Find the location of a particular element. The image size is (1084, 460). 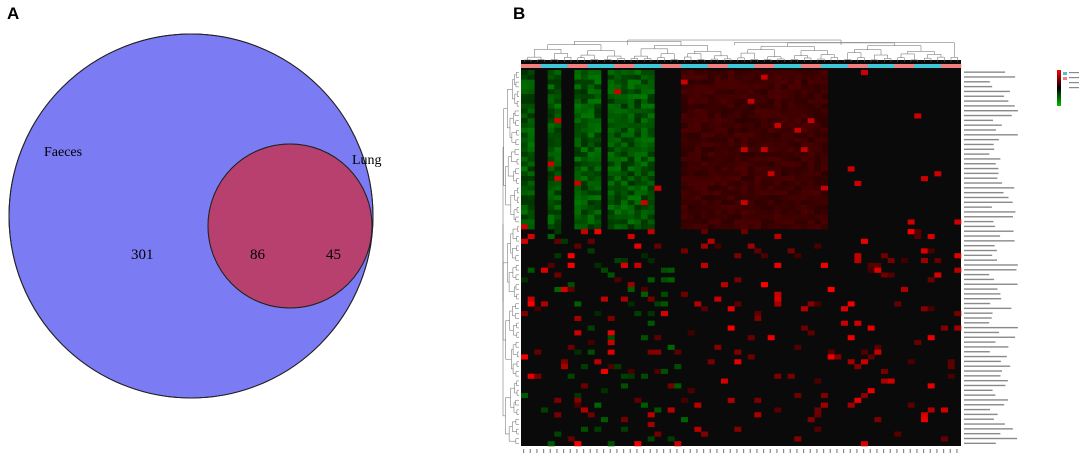

legend-label is located at coordinates (1074, 83).